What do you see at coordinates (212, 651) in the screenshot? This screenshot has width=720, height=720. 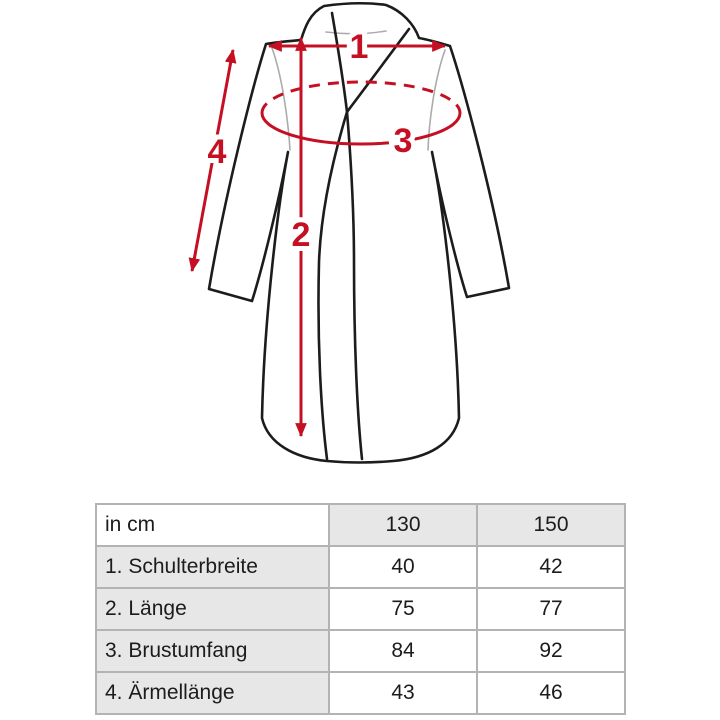 I see `row-label-brustumfang: 3. Brustumfang` at bounding box center [212, 651].